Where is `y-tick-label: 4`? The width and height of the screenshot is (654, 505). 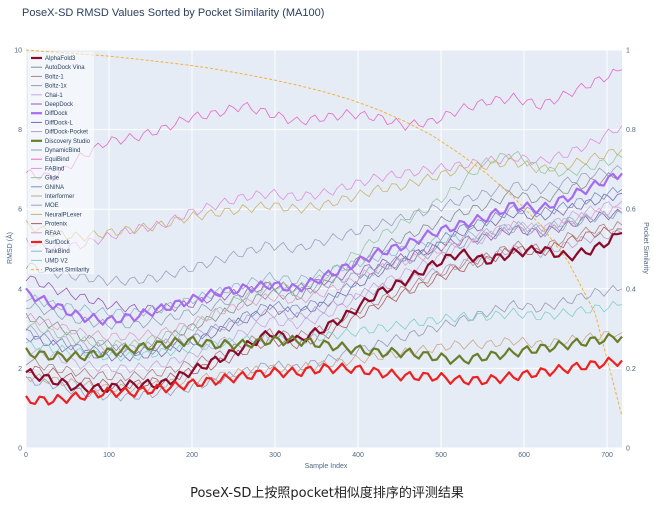 y-tick-label: 4 is located at coordinates (20, 289).